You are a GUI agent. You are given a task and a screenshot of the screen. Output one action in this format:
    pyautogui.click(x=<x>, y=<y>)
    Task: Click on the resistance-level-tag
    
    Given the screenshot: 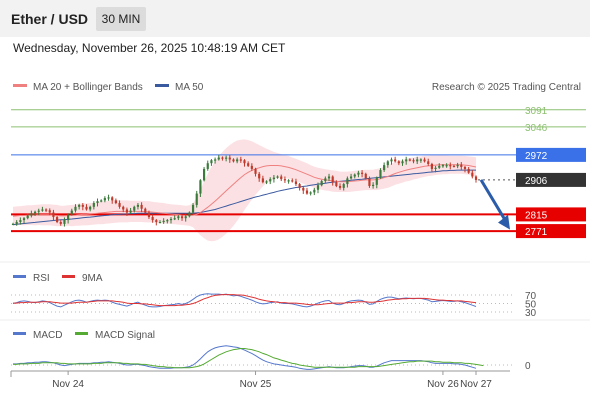 What is the action you would take?
    pyautogui.click(x=551, y=154)
    